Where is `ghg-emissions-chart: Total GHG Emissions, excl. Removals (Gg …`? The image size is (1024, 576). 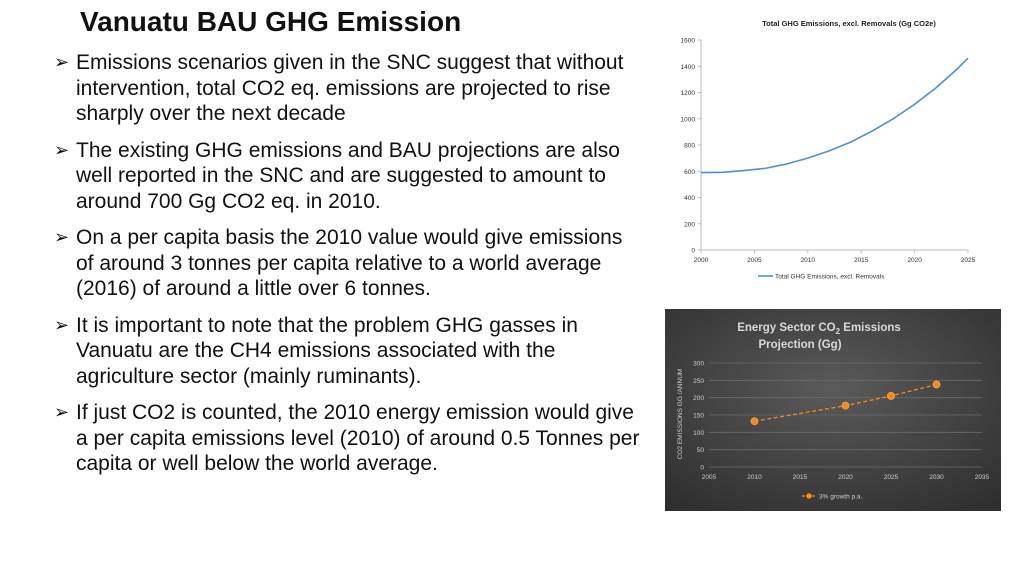
ghg-emissions-chart: Total GHG Emissions, excl. Removals (Gg … is located at coordinates (828, 150).